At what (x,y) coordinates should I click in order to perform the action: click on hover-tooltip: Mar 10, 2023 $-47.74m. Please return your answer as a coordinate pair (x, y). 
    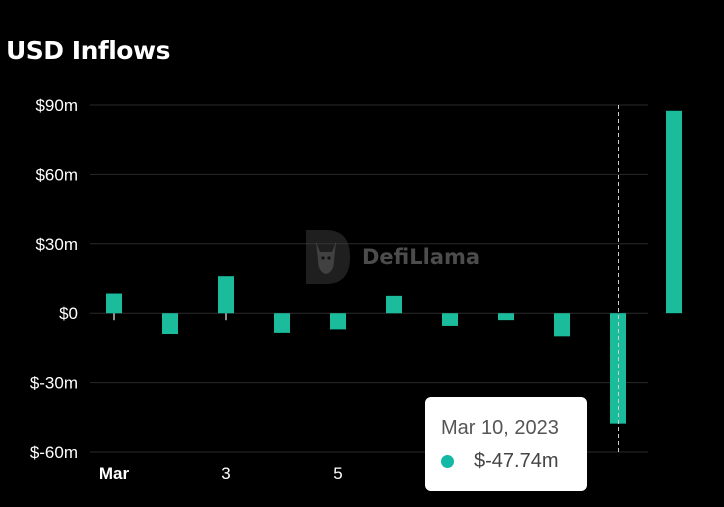
    Looking at the image, I should click on (506, 444).